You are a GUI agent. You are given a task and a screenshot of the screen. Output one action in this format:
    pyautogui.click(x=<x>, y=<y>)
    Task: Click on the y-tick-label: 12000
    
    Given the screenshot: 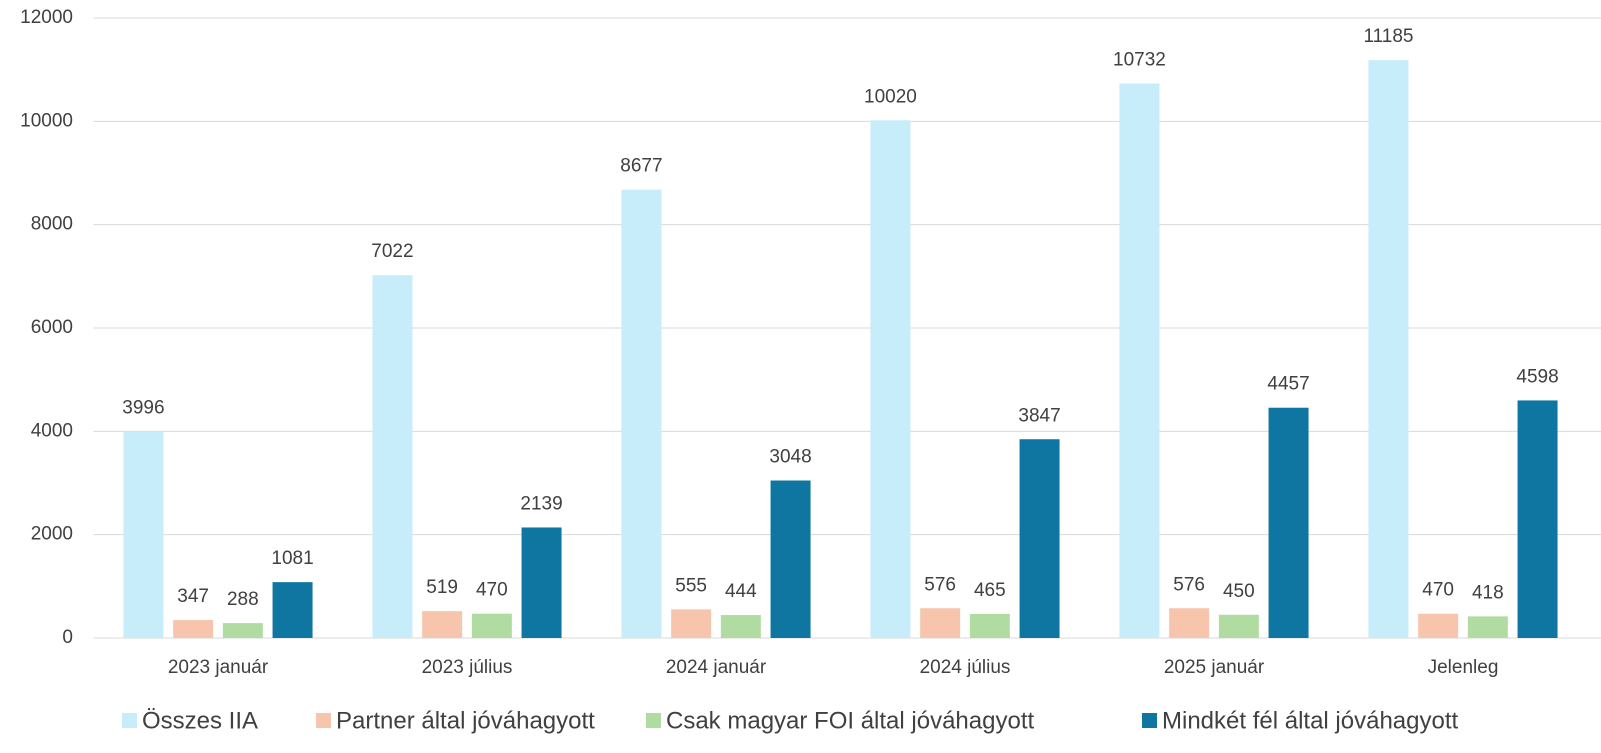 What is the action you would take?
    pyautogui.click(x=46, y=17)
    